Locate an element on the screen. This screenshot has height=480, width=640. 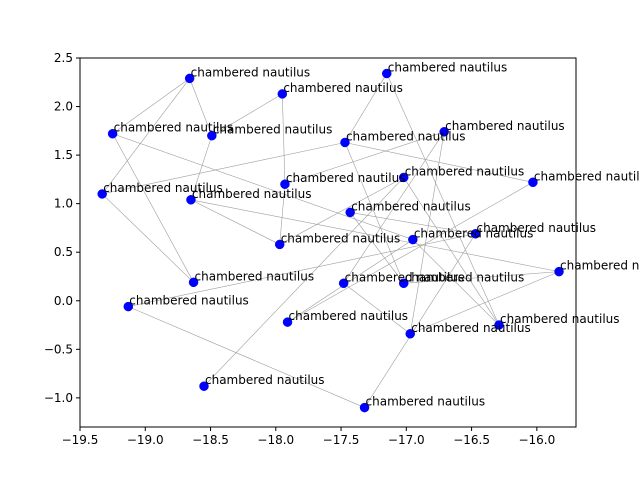
x-tick-label: −17.5 is located at coordinates (341, 440).